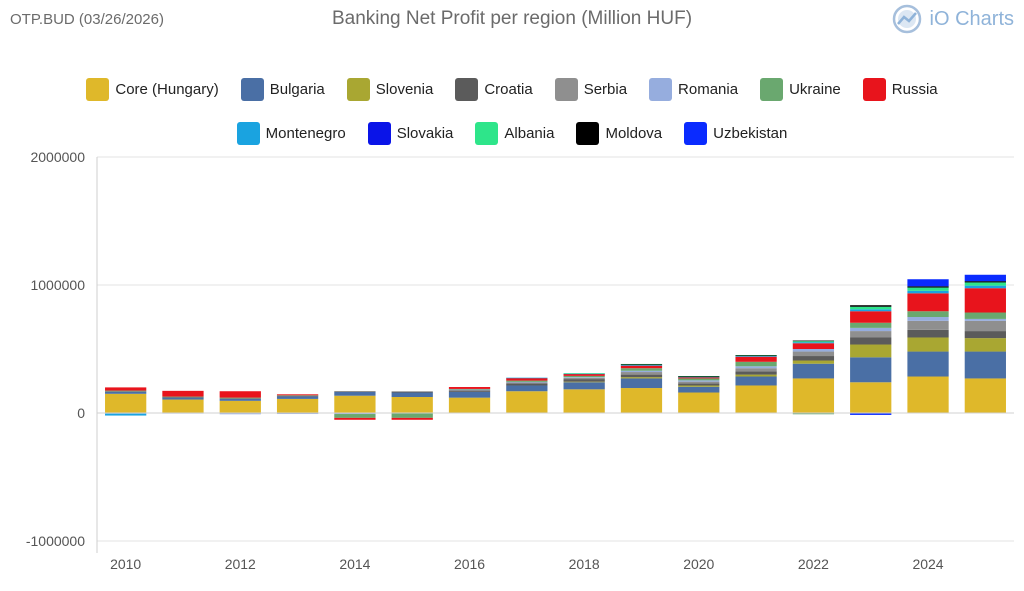 This screenshot has width=1024, height=591. Describe the element at coordinates (590, 89) in the screenshot. I see `legend-item: Serbia` at that location.